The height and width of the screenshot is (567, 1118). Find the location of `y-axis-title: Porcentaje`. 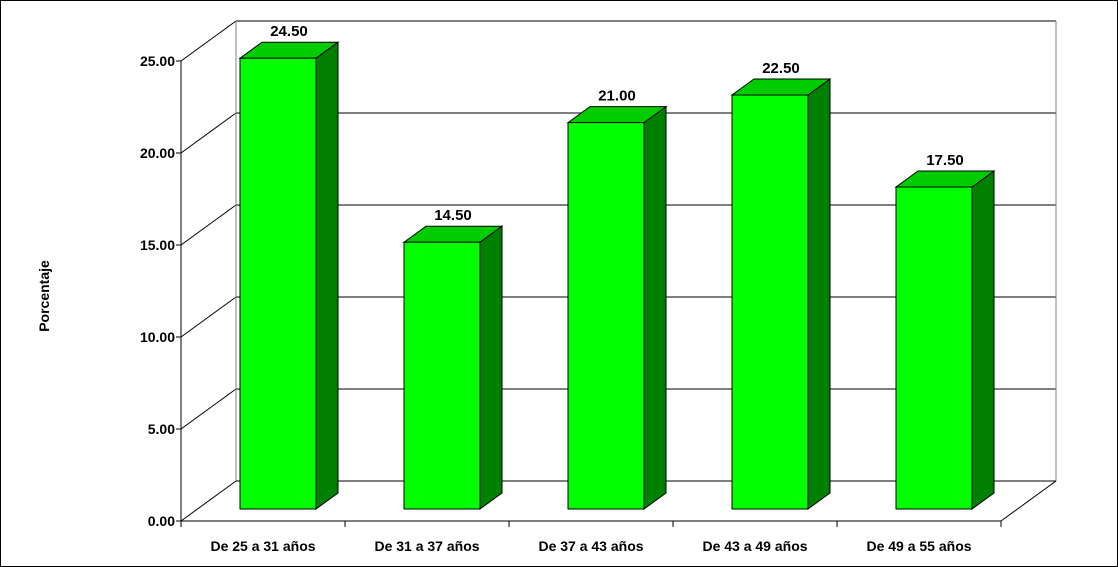

y-axis-title: Porcentaje is located at coordinates (44, 296).